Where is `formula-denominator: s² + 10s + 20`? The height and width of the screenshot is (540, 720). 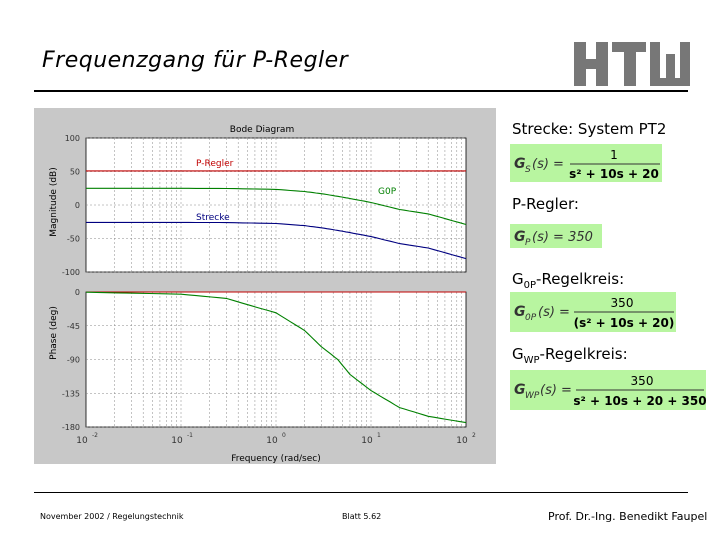 formula-denominator: s² + 10s + 20 is located at coordinates (614, 174).